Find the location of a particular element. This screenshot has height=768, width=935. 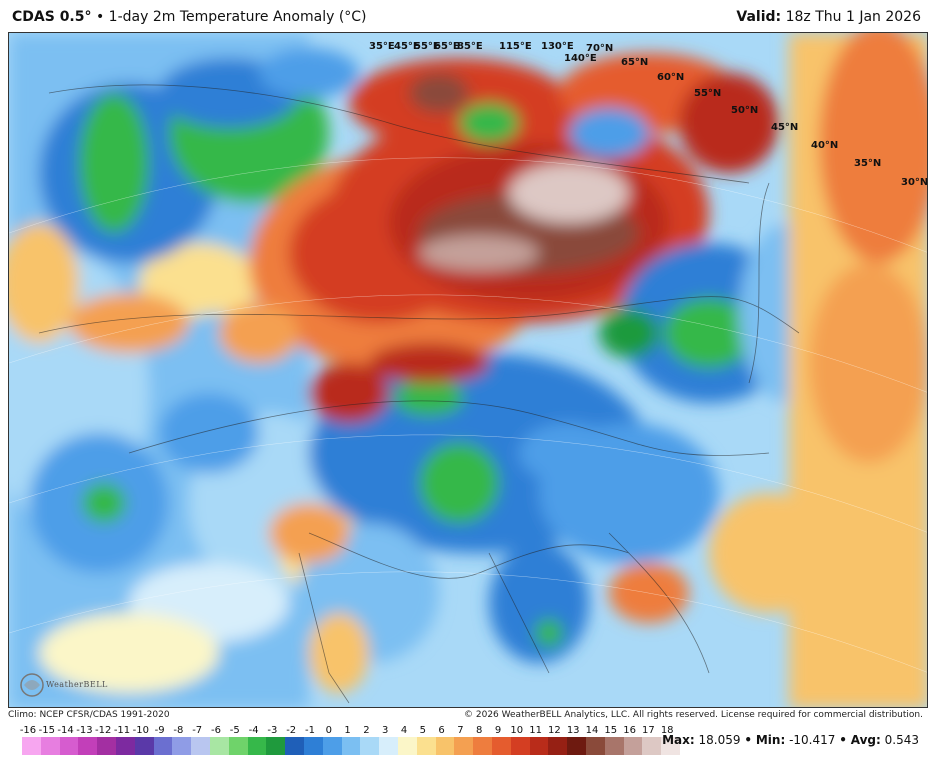

colorbar-label: 11 is located at coordinates (535, 730).